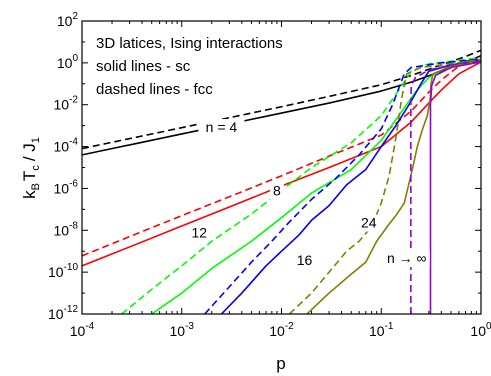 The width and height of the screenshot is (491, 376). What do you see at coordinates (68, 20) in the screenshot?
I see `y-tick-label: 10²` at bounding box center [68, 20].